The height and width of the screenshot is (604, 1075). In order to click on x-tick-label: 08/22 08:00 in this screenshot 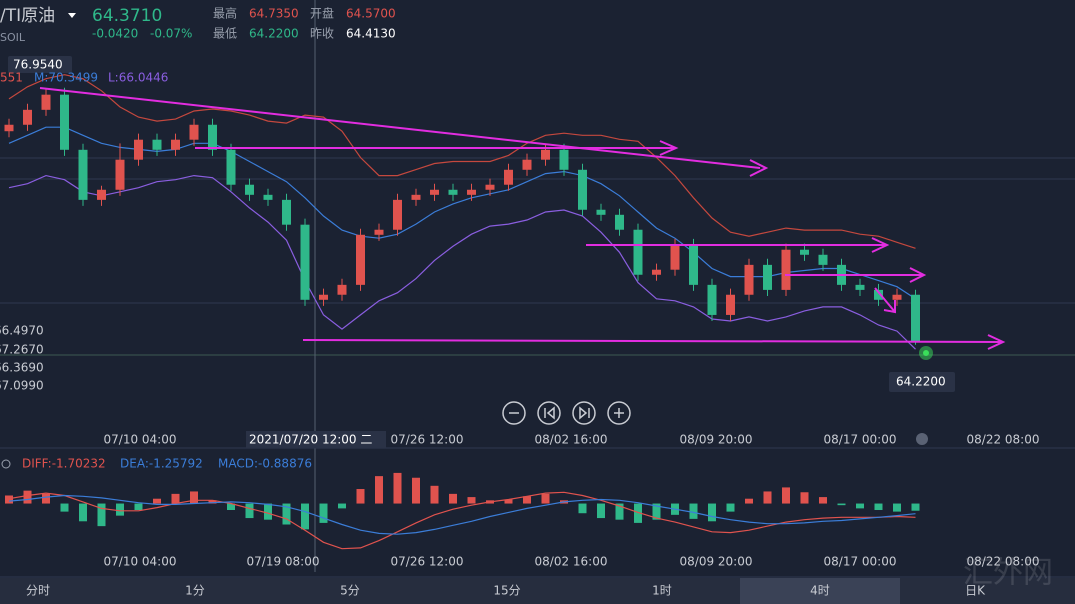, I will do `click(1003, 440)`.